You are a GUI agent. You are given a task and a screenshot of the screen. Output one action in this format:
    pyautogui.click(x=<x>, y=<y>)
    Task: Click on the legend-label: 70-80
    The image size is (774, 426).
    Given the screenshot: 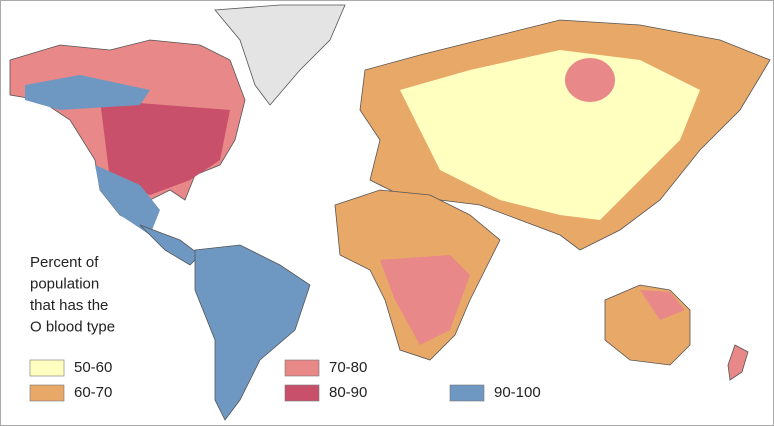 What is the action you would take?
    pyautogui.click(x=348, y=367)
    